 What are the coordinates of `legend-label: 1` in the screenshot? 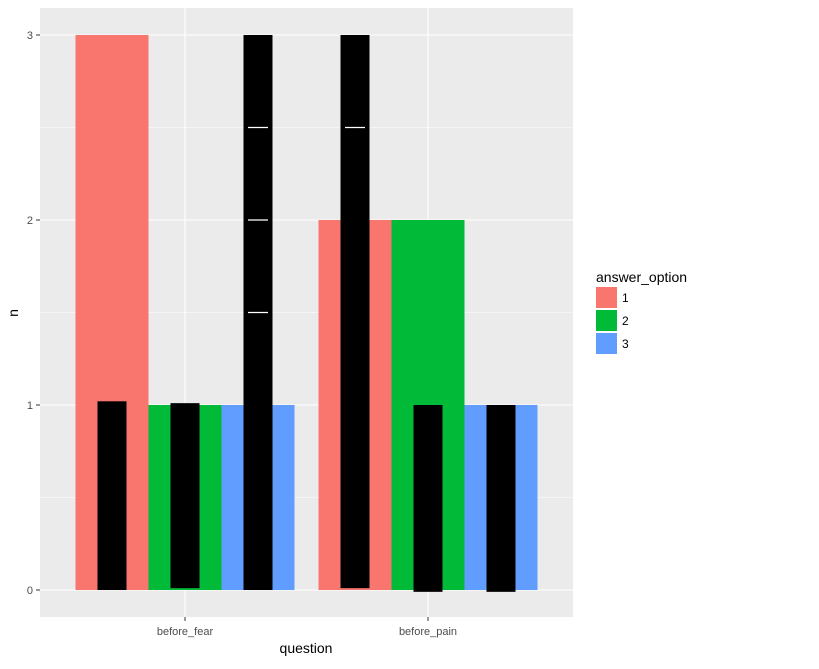 It's located at (625, 298).